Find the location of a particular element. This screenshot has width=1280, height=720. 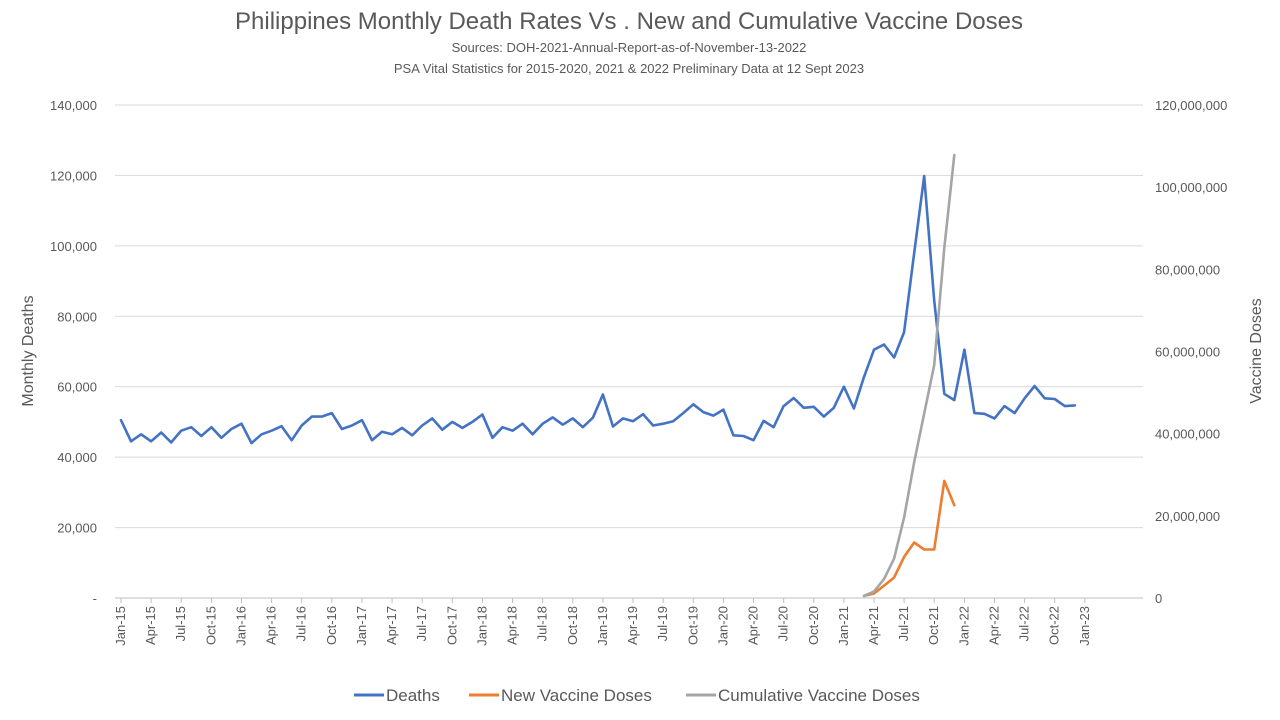

legend-label-new-vaccine-doses: New Vaccine Doses is located at coordinates (576, 695).